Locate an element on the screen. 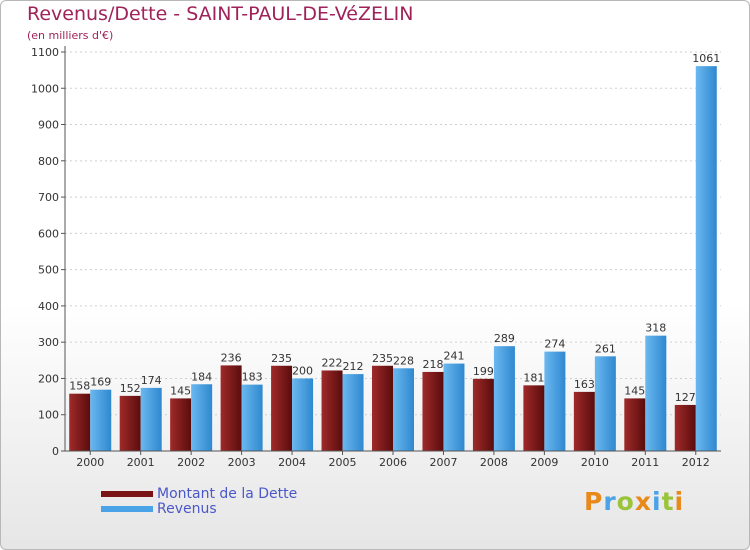  bar-revenue-2000 is located at coordinates (101, 420).